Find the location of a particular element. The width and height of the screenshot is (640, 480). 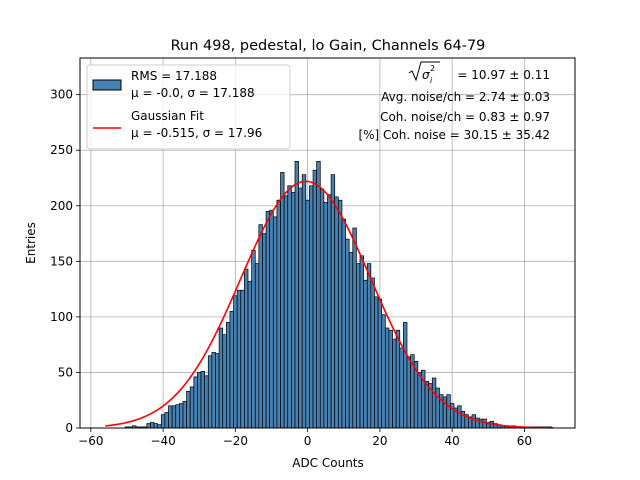

sqrt-symbol is located at coordinates (424, 71).